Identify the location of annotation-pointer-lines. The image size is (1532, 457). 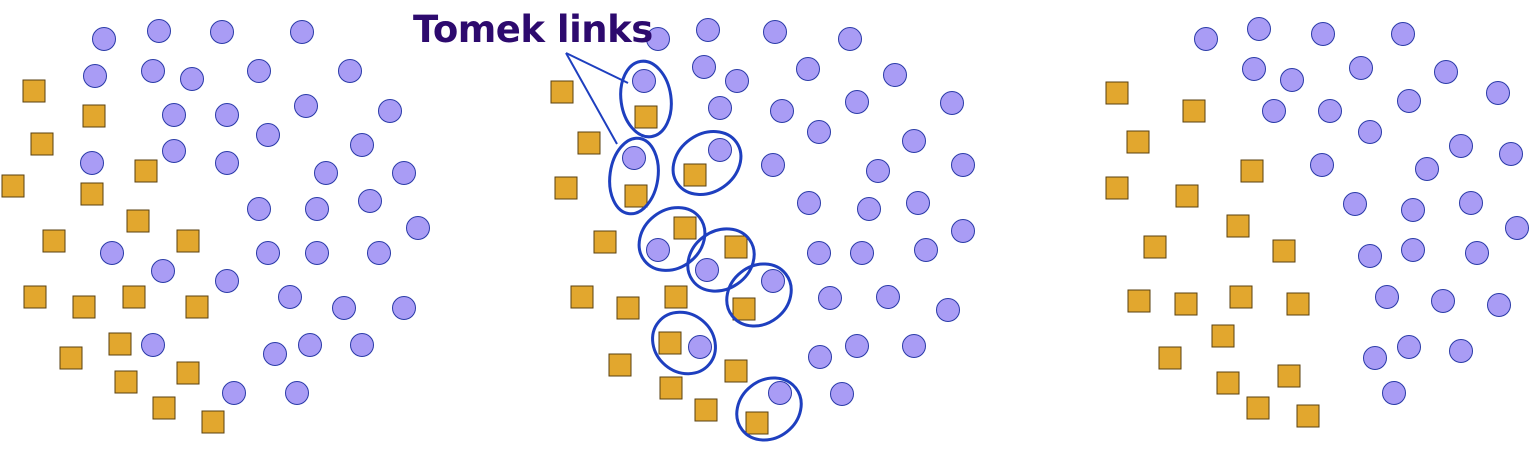
(597, 98).